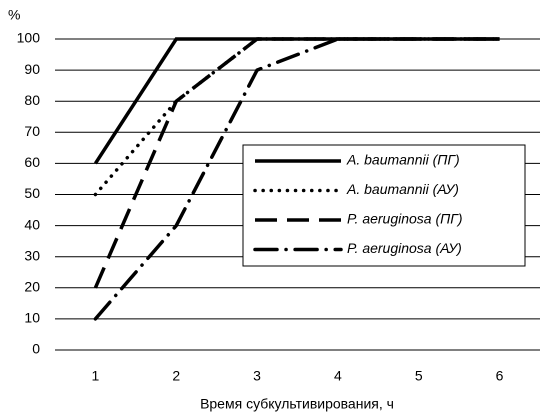  I want to click on x-tick-label: 6, so click(500, 376).